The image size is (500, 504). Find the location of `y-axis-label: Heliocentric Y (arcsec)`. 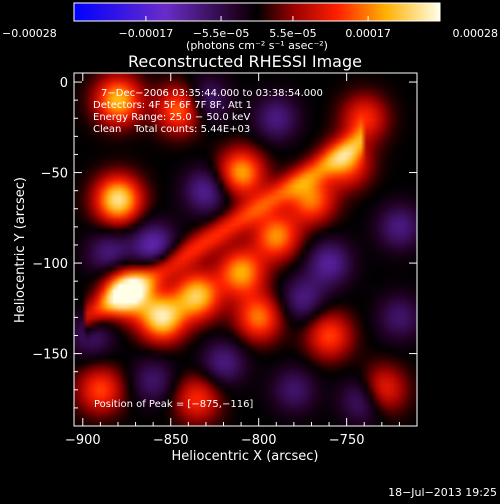

y-axis-label: Heliocentric Y (arcsec) is located at coordinates (20, 250).